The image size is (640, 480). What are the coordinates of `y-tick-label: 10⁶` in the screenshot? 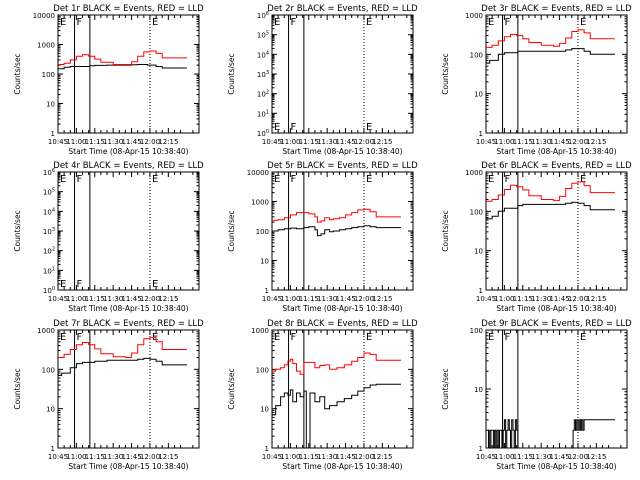 It's located at (263, 15).